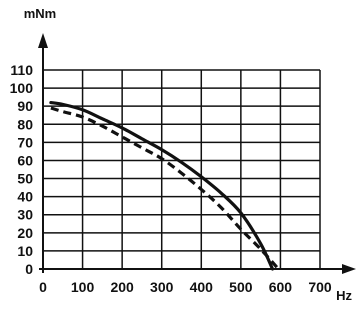  I want to click on y-tick-label: 110, so click(21, 70).